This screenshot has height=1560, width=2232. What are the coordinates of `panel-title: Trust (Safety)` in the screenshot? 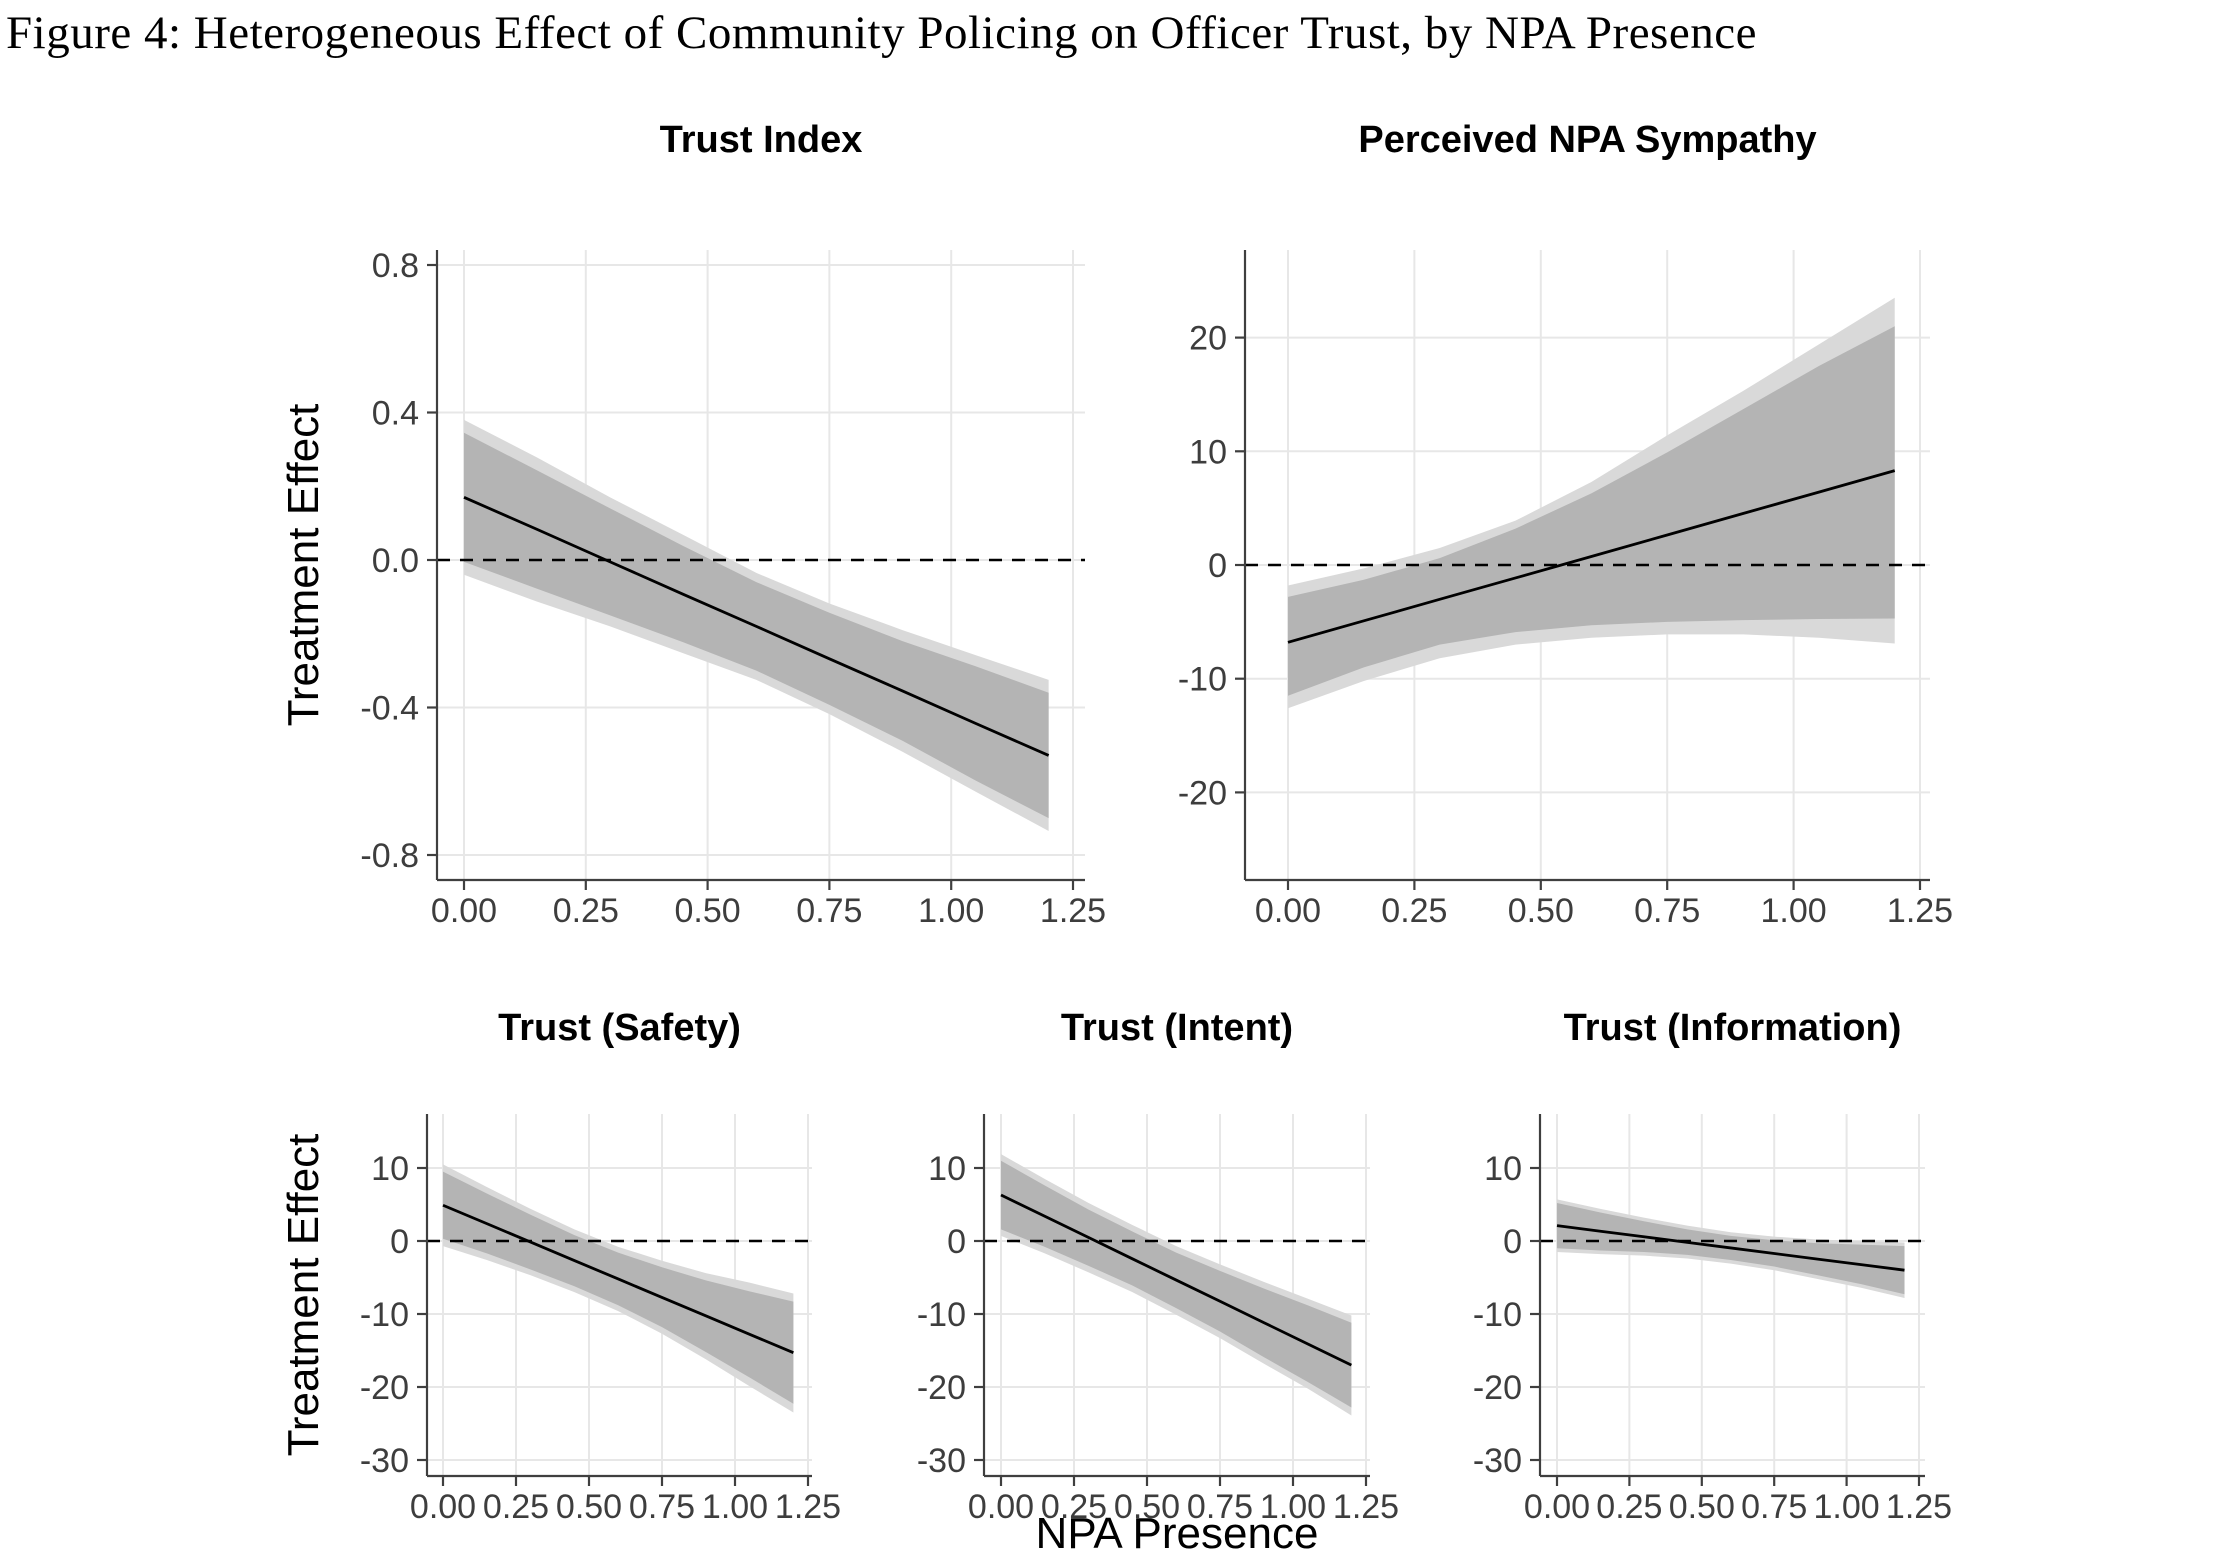 It's located at (619, 1028).